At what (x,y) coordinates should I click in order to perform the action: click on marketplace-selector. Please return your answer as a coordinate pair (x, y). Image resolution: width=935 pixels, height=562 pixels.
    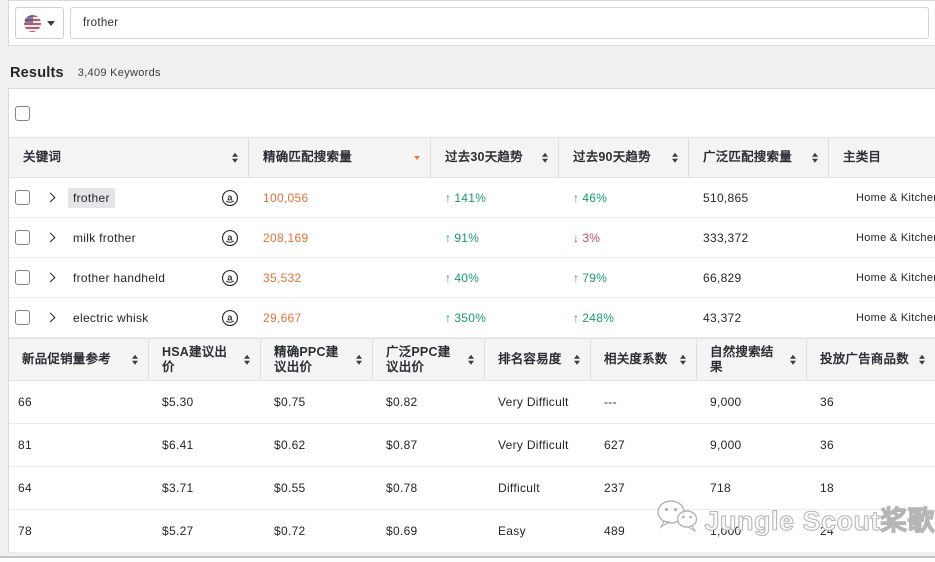
    Looking at the image, I should click on (39, 23).